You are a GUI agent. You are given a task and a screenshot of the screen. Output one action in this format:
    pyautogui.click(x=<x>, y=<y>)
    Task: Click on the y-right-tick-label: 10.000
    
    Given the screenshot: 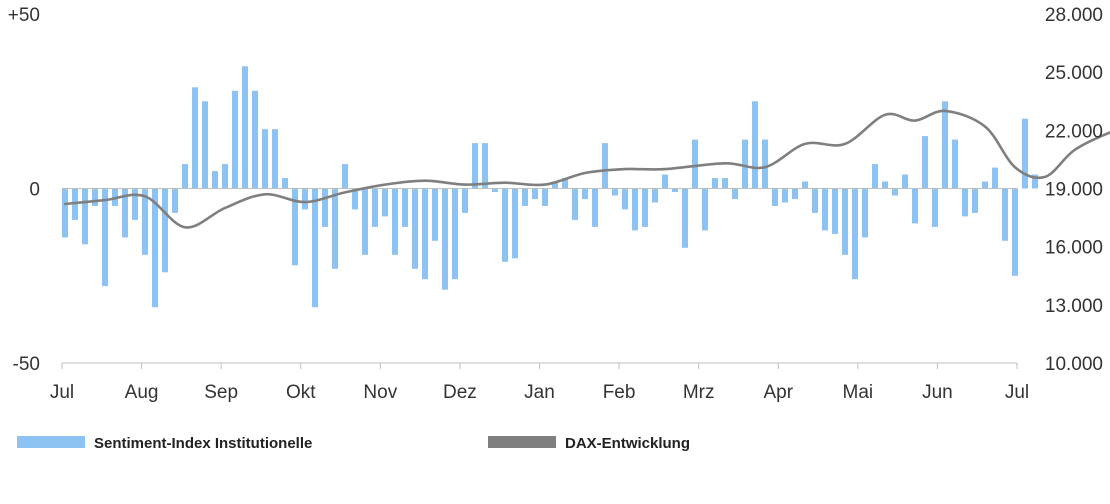 What is the action you would take?
    pyautogui.click(x=1074, y=364)
    